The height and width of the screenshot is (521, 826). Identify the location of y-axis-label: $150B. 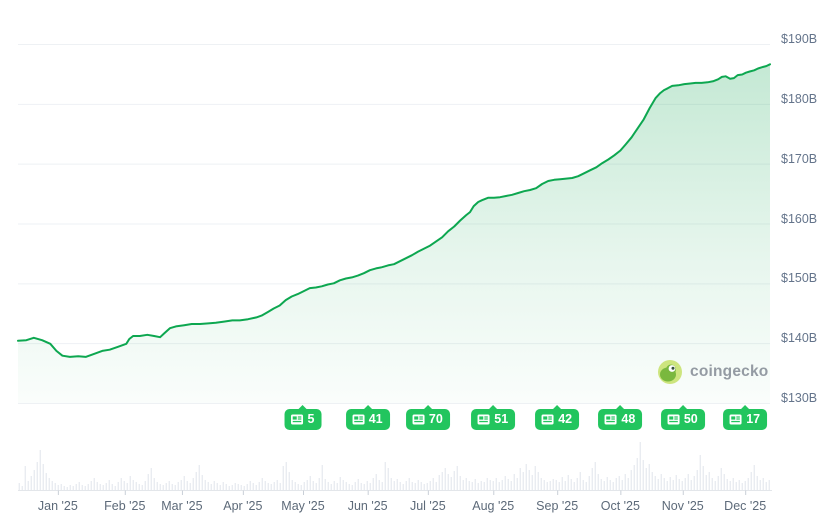
(799, 278).